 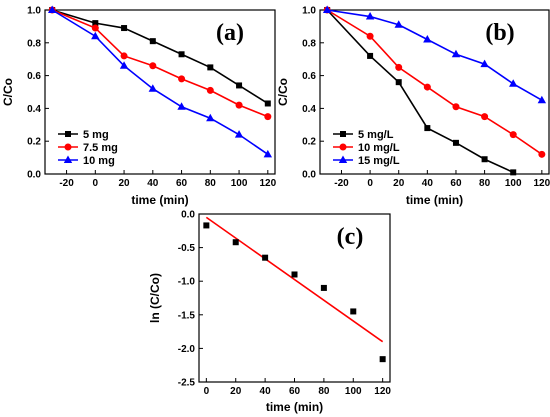 What do you see at coordinates (66, 183) in the screenshot?
I see `panel-a-x-tick-label: -20` at bounding box center [66, 183].